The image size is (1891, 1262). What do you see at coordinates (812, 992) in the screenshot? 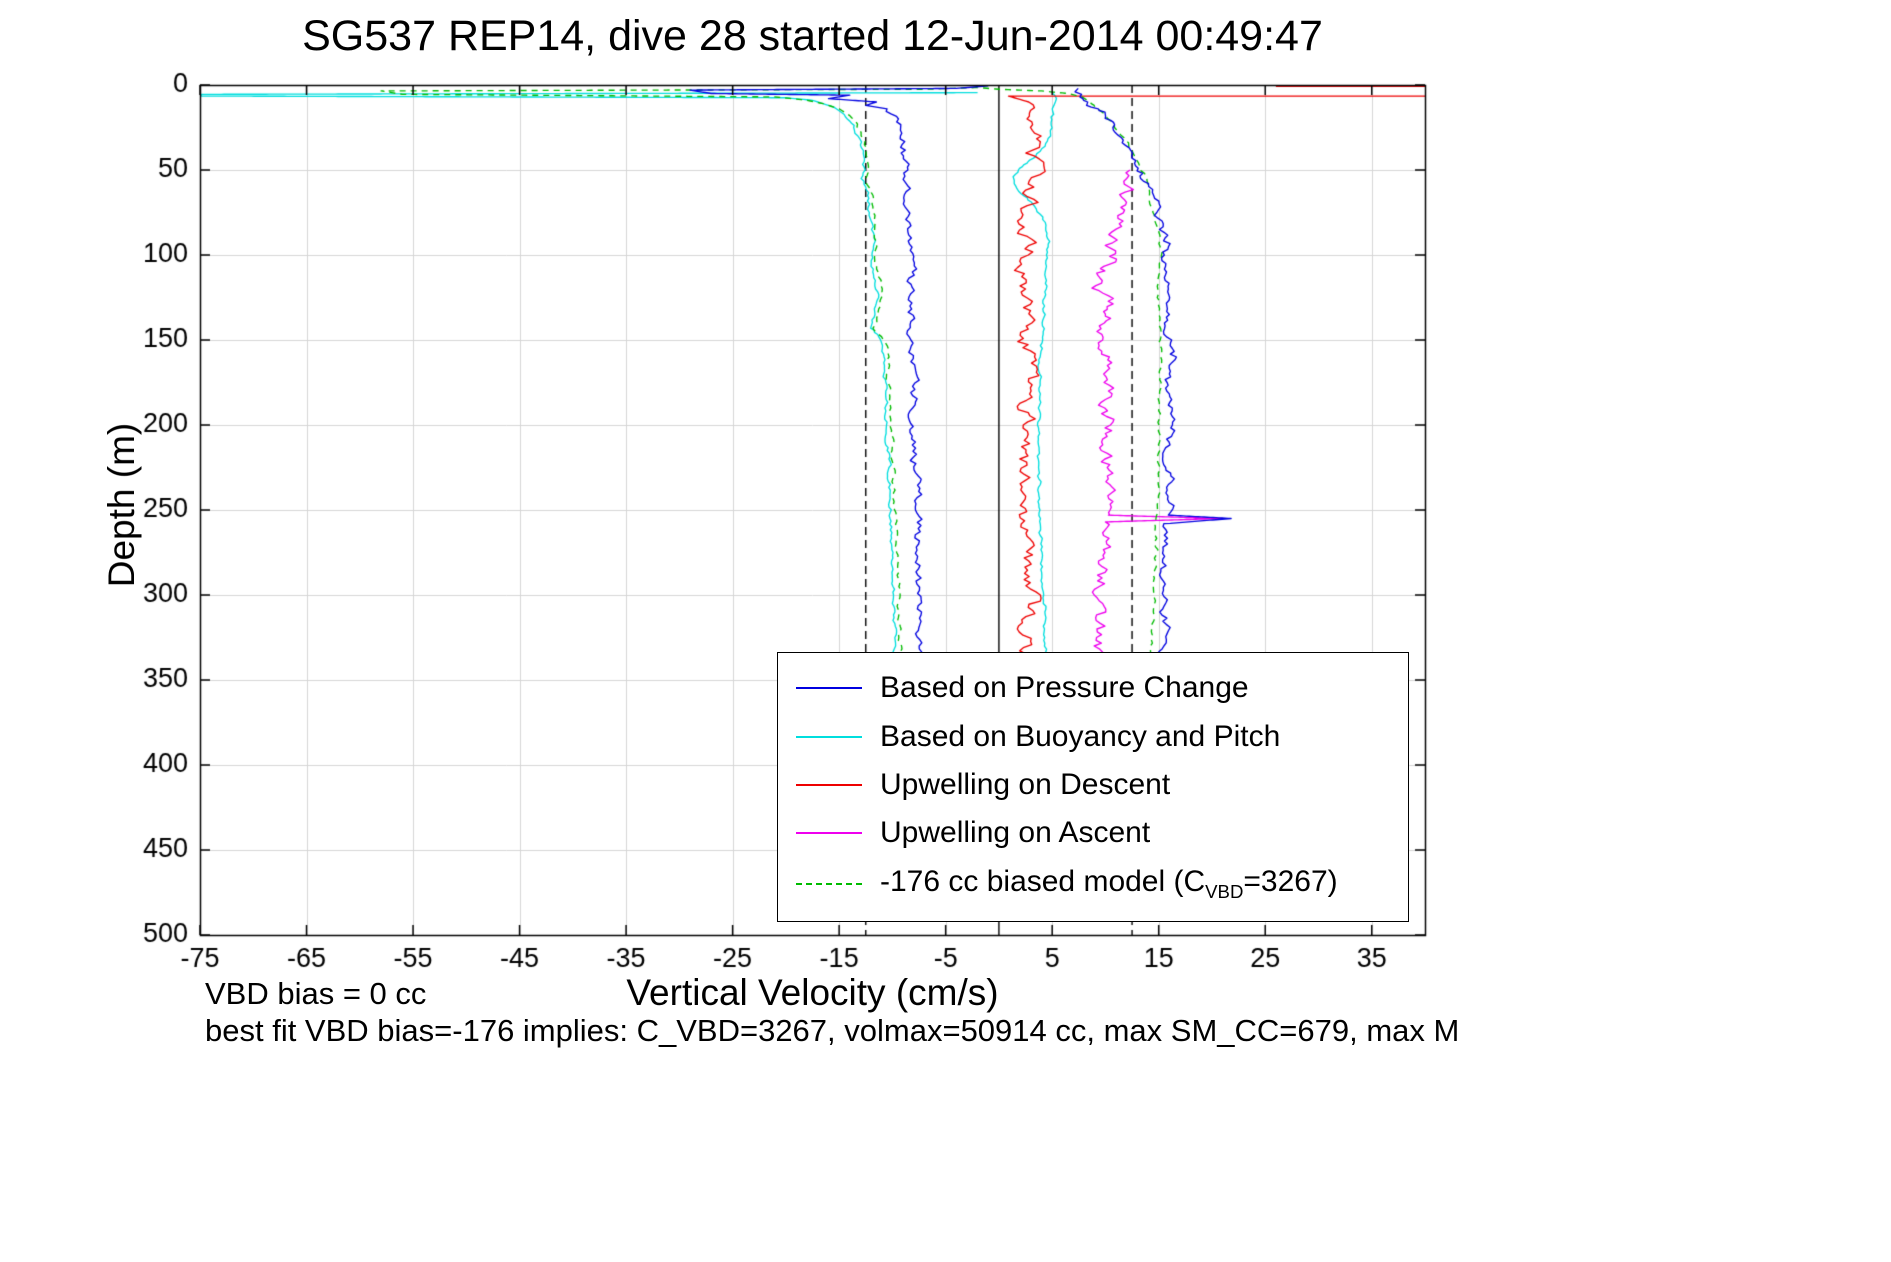
I see `x-axis-label: Vertical Velocity (cm/s)` at bounding box center [812, 992].